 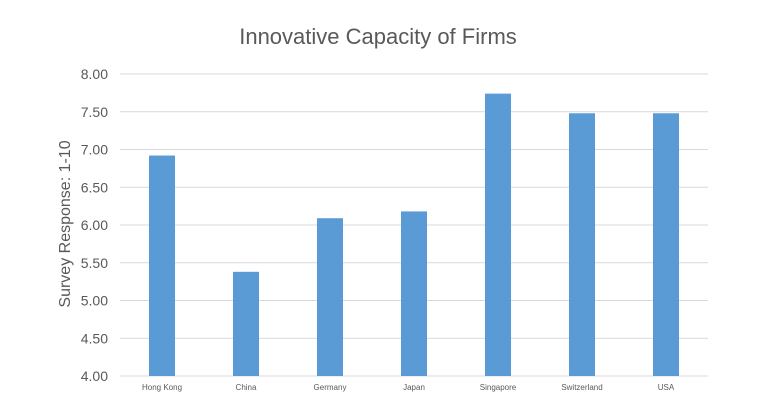 I want to click on x-tick-label: Germany, so click(x=330, y=387).